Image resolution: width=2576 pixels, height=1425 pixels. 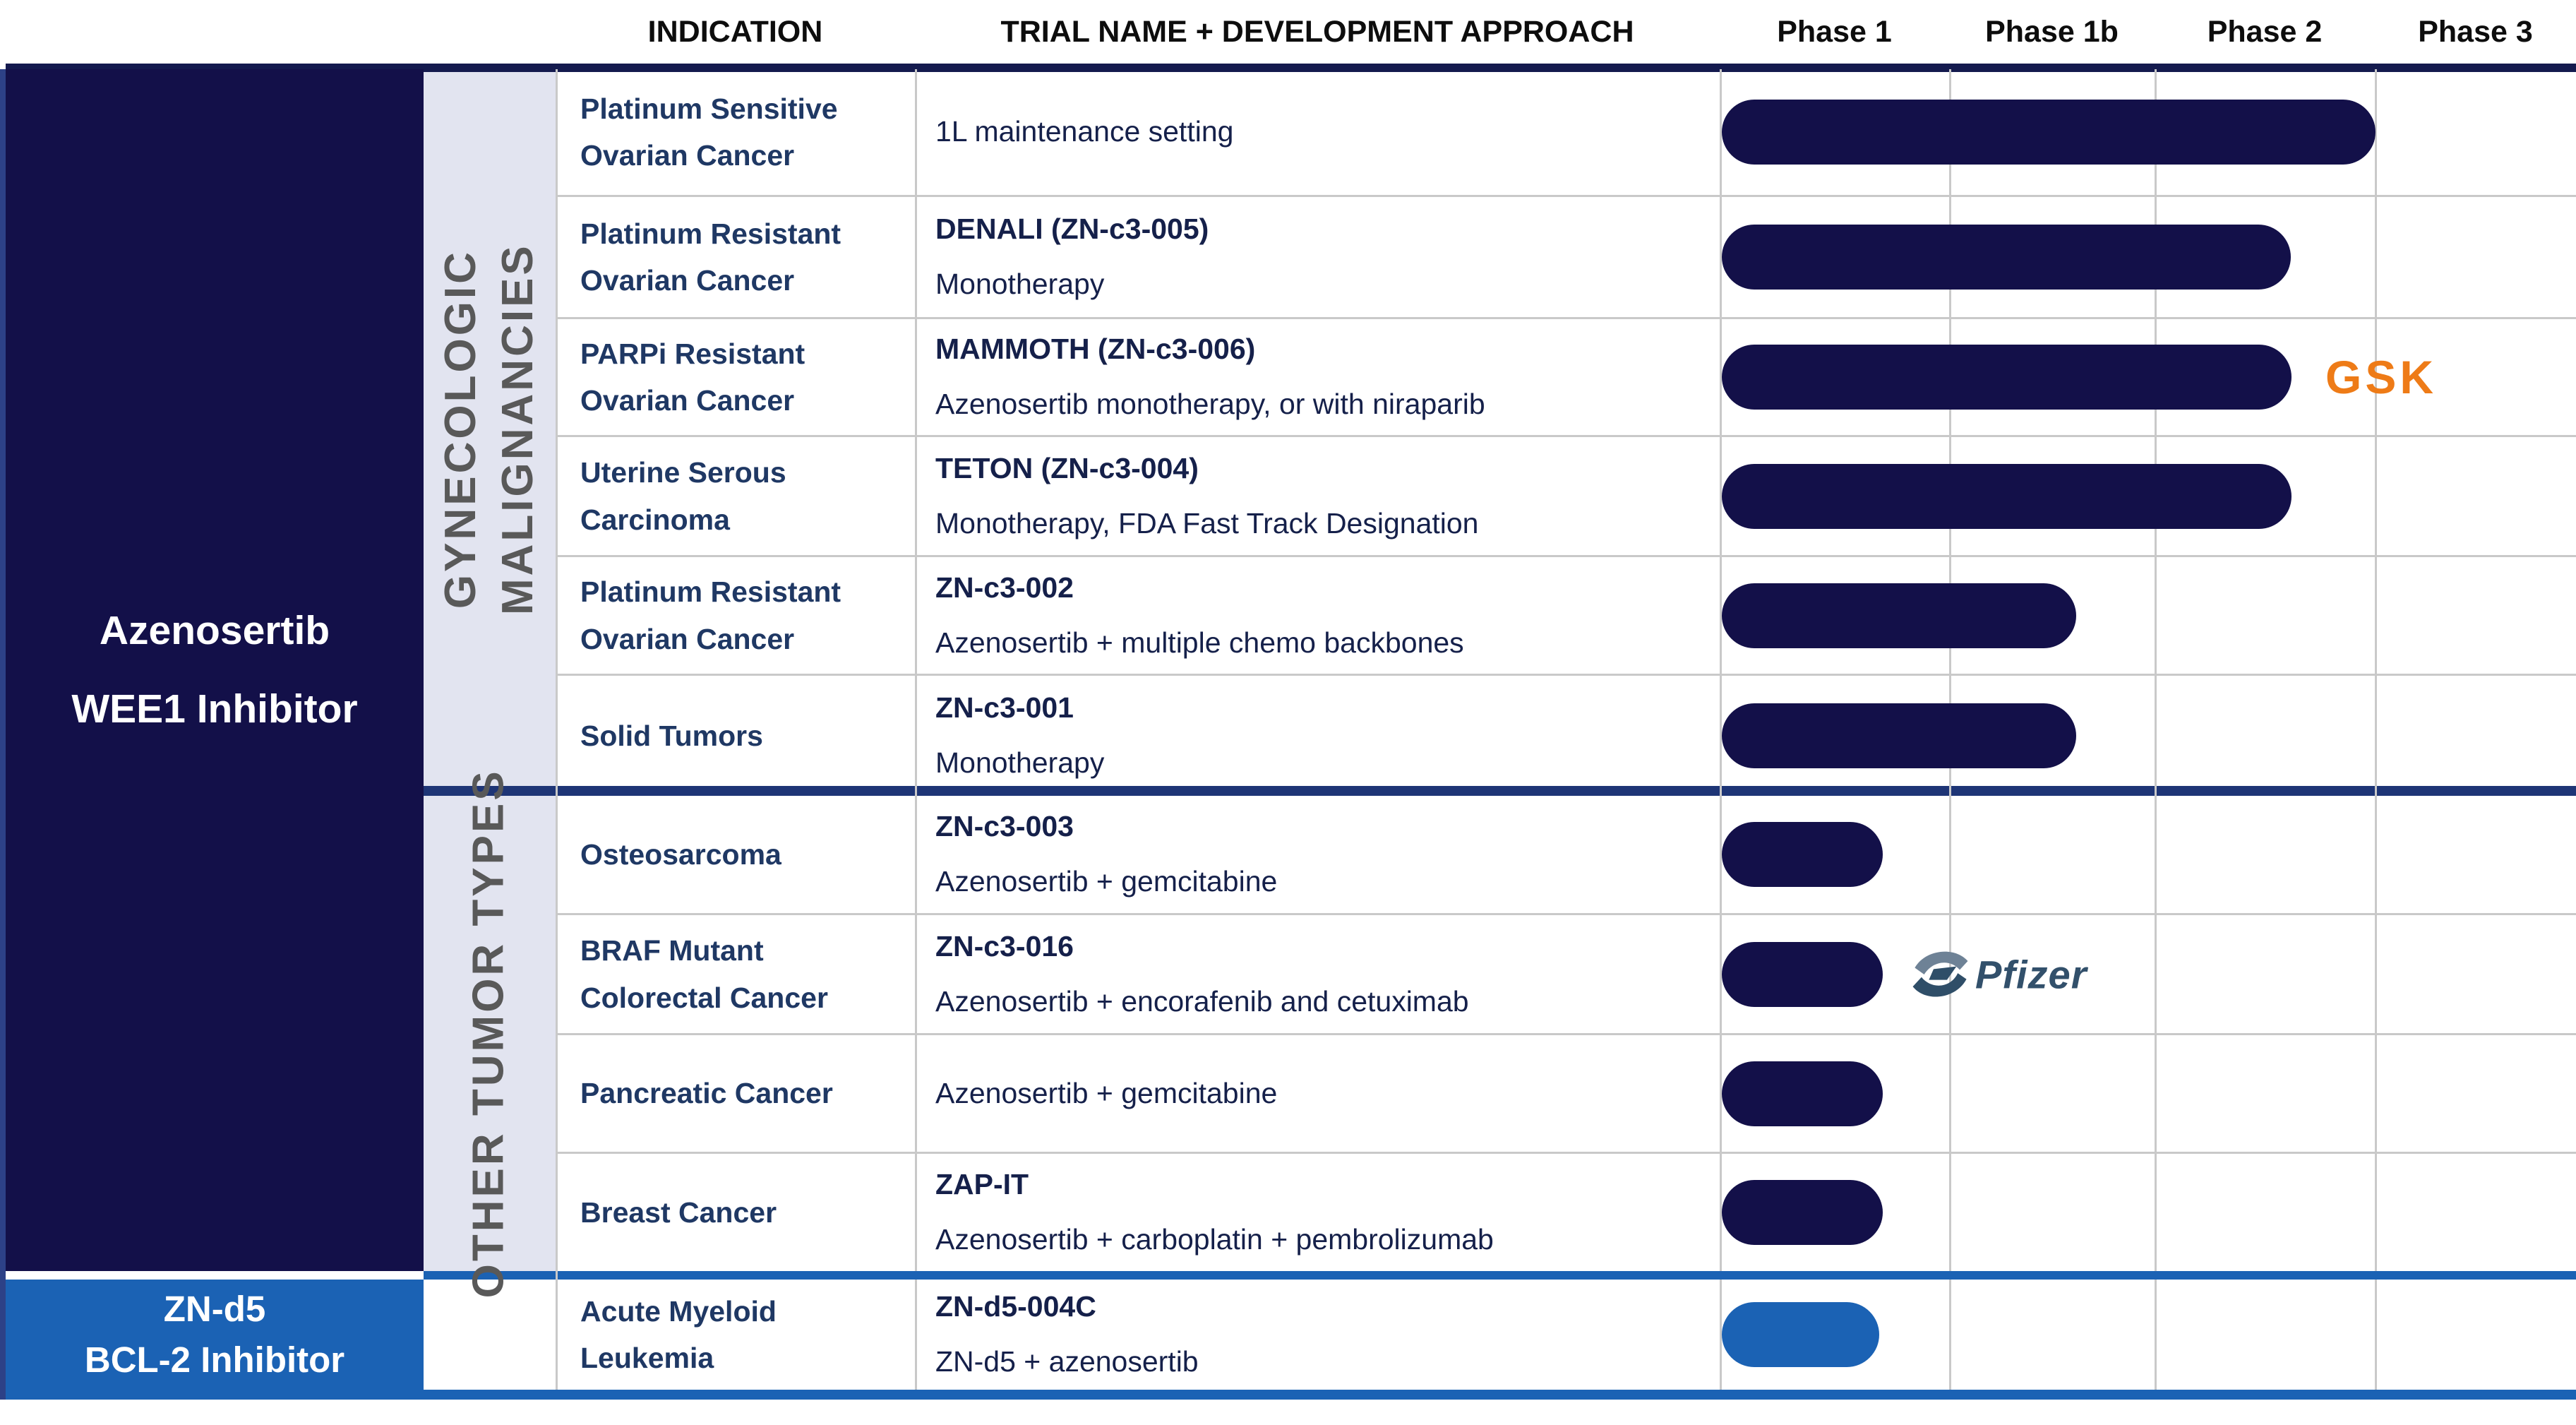 I want to click on pipeline-row: Solid Tumors ZN-c3-001 Monotherapy, so click(x=1567, y=736).